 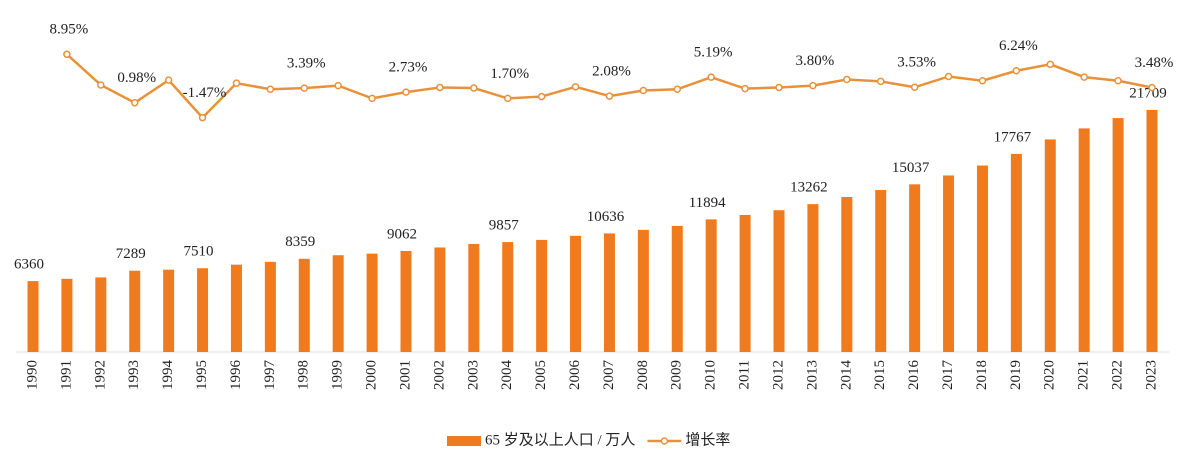 What do you see at coordinates (916, 63) in the screenshot?
I see `line-value-label: 3.53%` at bounding box center [916, 63].